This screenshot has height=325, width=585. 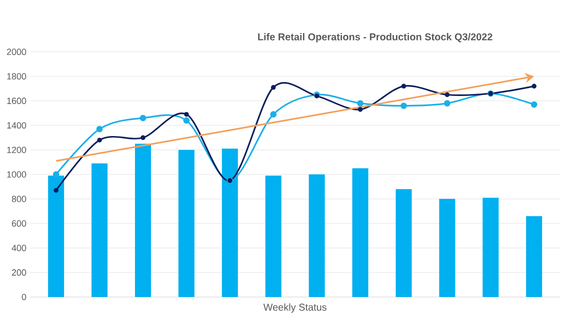 I want to click on y-tick-label: 1600, so click(x=16, y=101).